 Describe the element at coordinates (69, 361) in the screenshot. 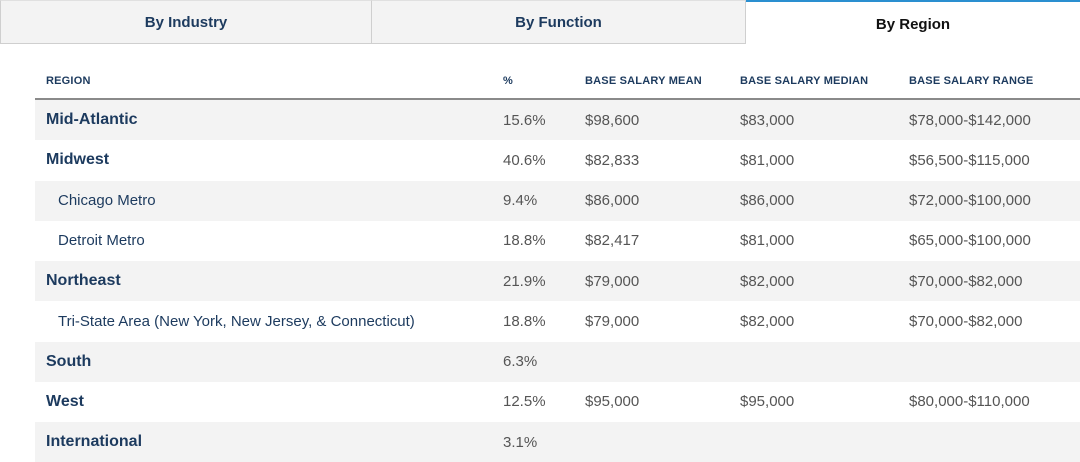

I see `region-cell: South` at that location.